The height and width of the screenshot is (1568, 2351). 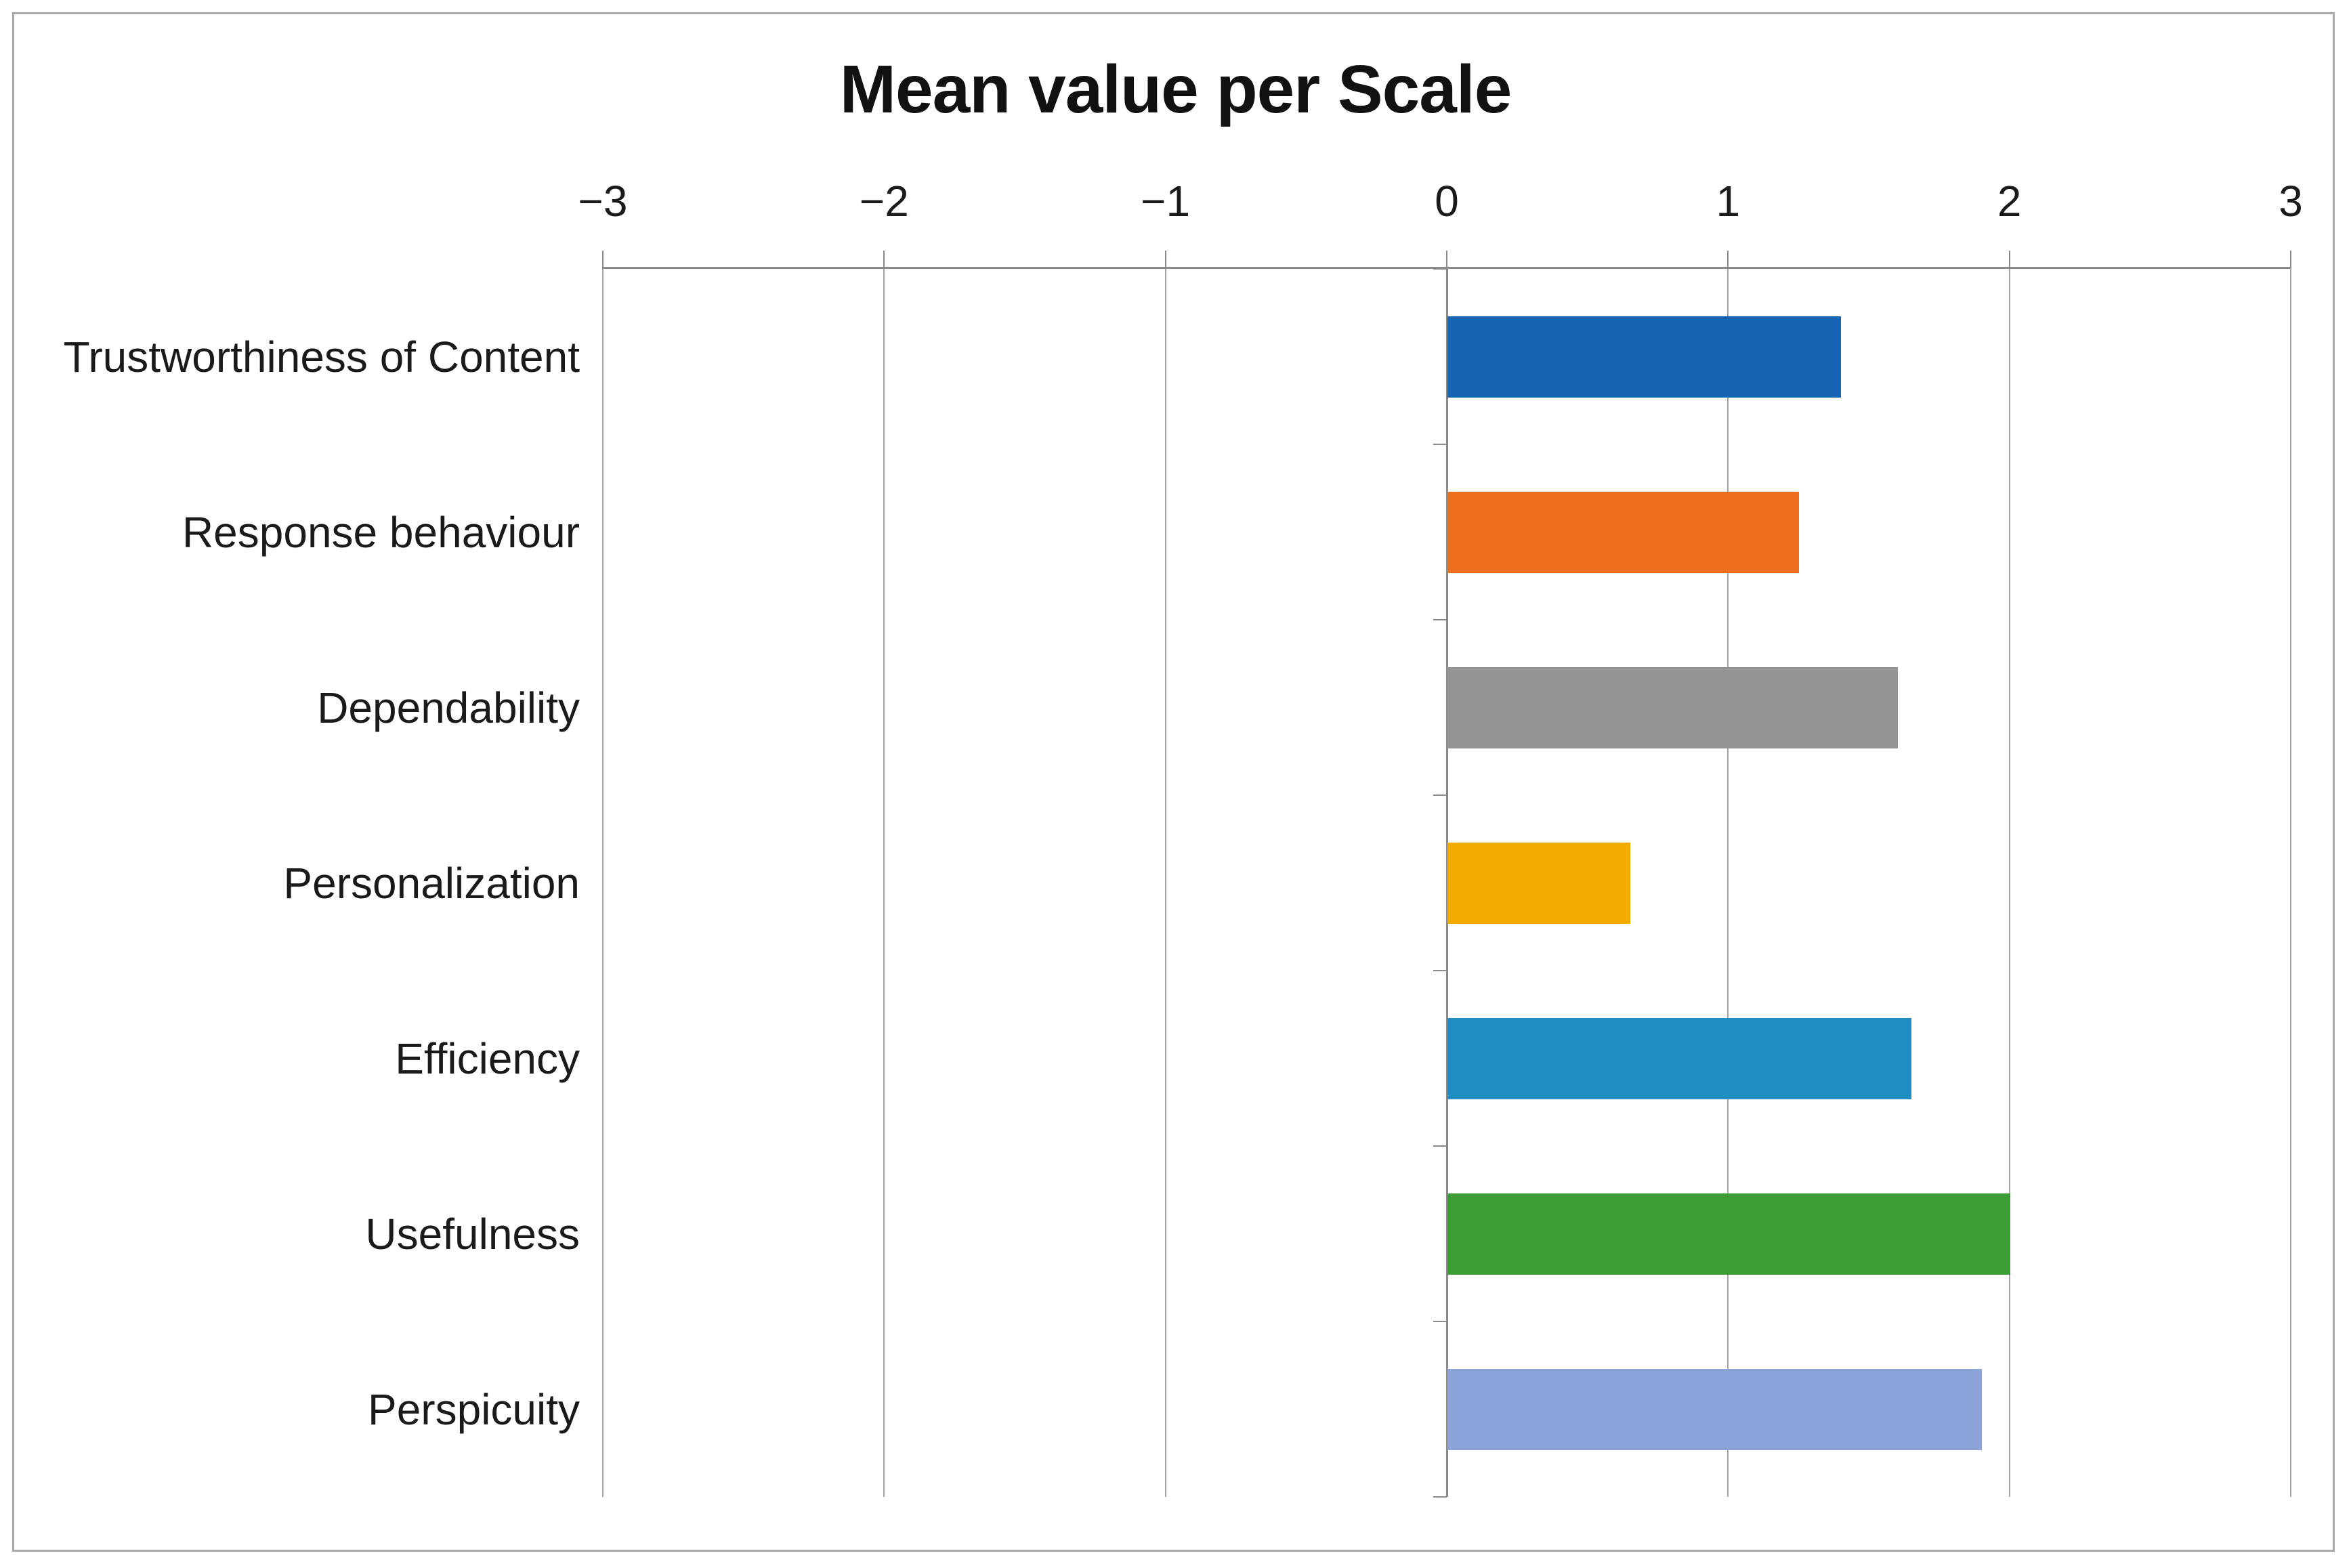 What do you see at coordinates (472, 1234) in the screenshot?
I see `category-label-usefulness: Usefulness` at bounding box center [472, 1234].